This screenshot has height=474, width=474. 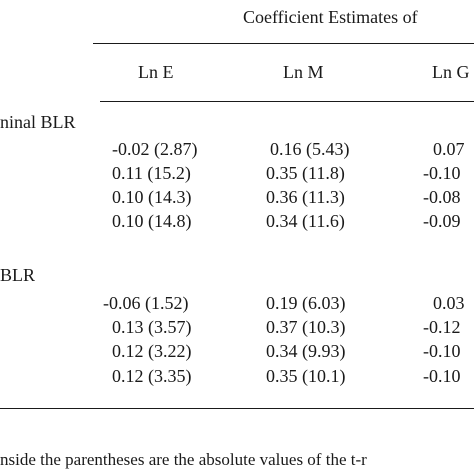 What do you see at coordinates (237, 408) in the screenshot?
I see `bottom-rule` at bounding box center [237, 408].